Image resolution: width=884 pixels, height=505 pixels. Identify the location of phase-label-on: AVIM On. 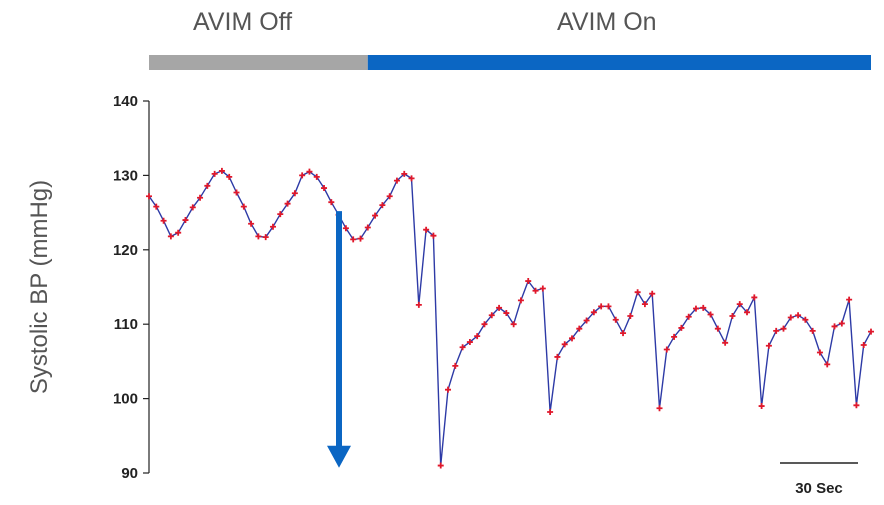
(607, 22).